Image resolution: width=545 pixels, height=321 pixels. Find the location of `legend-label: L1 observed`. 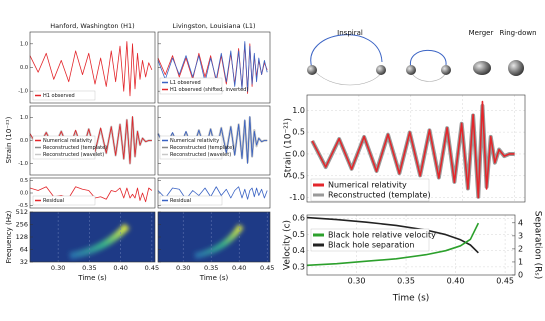

legend-label: L1 observed is located at coordinates (185, 83).